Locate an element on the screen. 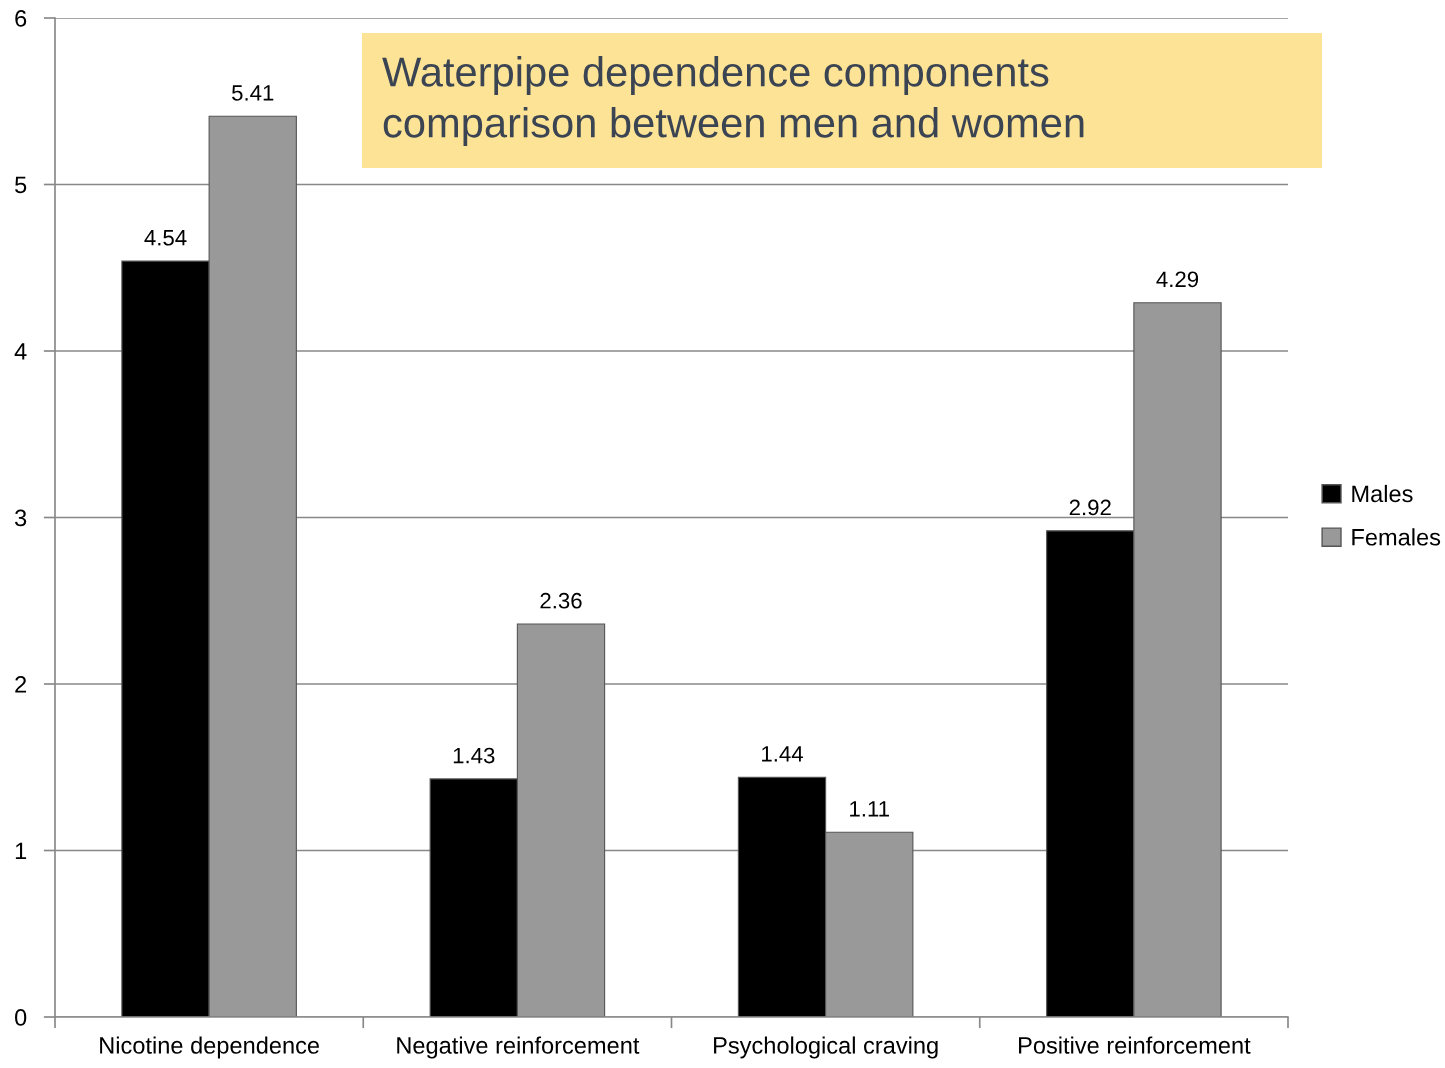 The height and width of the screenshot is (1068, 1445). data-label: 1.43 is located at coordinates (474, 755).